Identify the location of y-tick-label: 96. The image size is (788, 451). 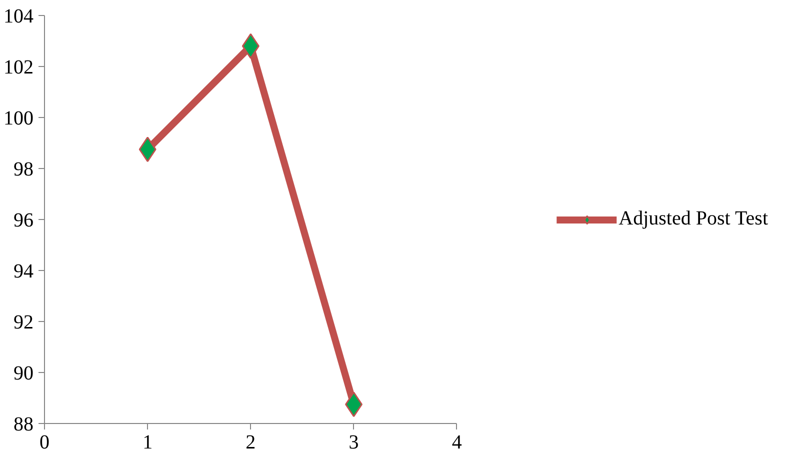
(24, 221).